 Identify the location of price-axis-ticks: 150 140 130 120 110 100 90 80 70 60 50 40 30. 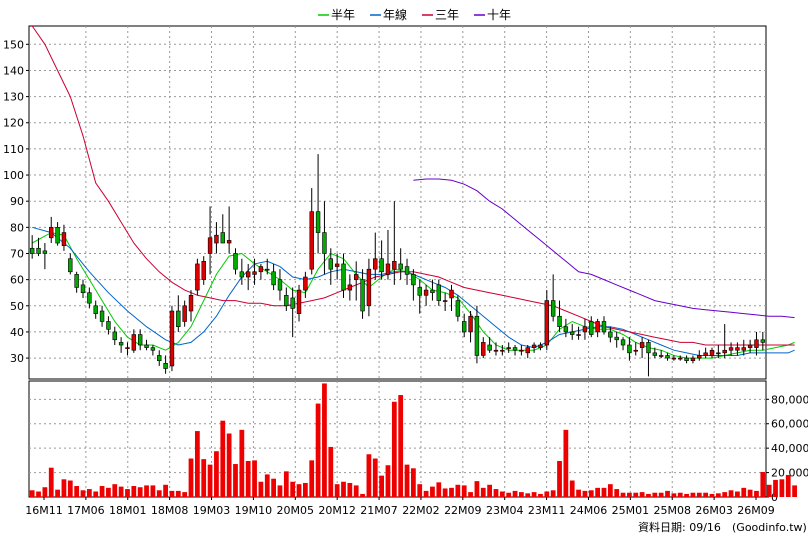
(16, 201).